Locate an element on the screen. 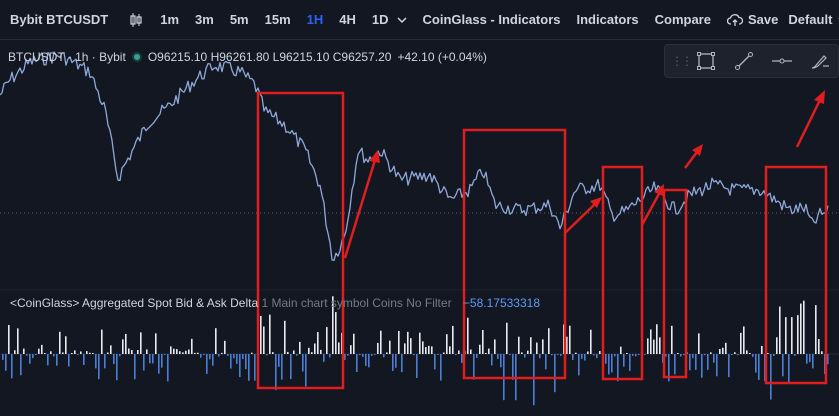 The height and width of the screenshot is (416, 839). interval-5m: 5m is located at coordinates (239, 19).